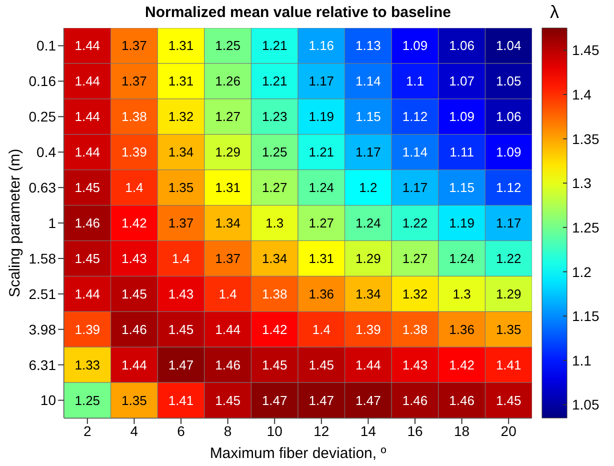  I want to click on x-tick-label: 14, so click(368, 430).